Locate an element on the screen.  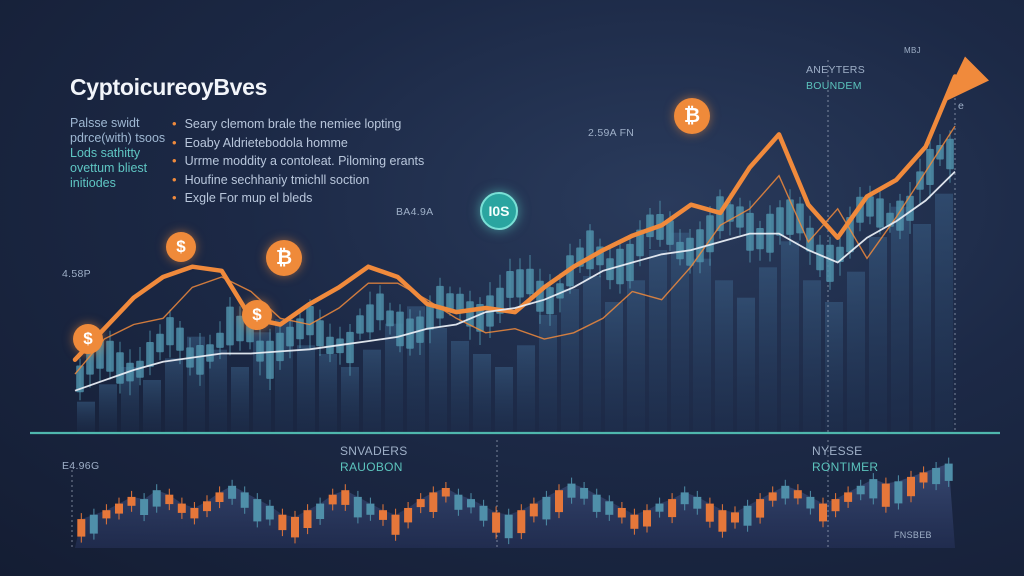
lower-left-axis-label: E4.96G is located at coordinates (81, 466).